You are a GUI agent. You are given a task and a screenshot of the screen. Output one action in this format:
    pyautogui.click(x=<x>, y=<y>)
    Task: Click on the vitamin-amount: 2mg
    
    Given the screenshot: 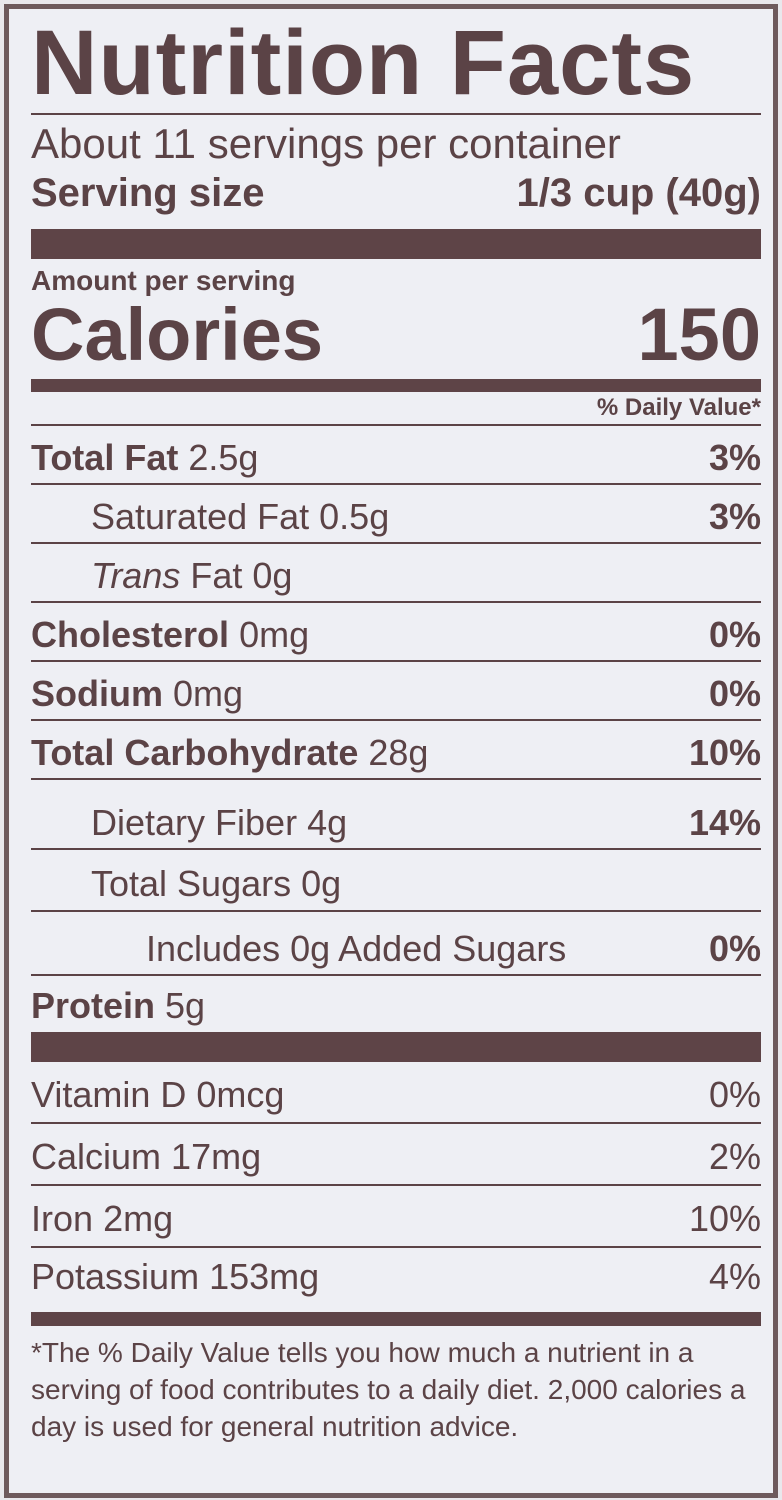 What is the action you would take?
    pyautogui.click(x=138, y=1218)
    